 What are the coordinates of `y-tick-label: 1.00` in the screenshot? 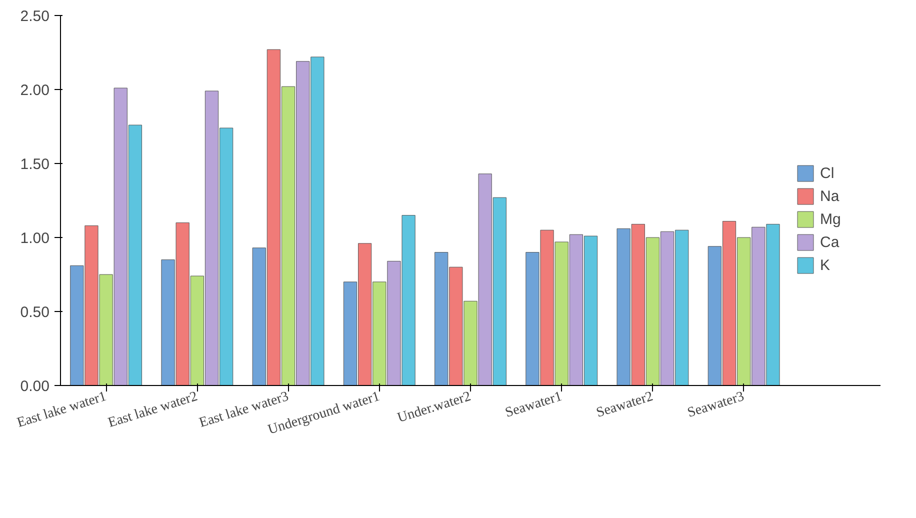 It's located at (35, 238).